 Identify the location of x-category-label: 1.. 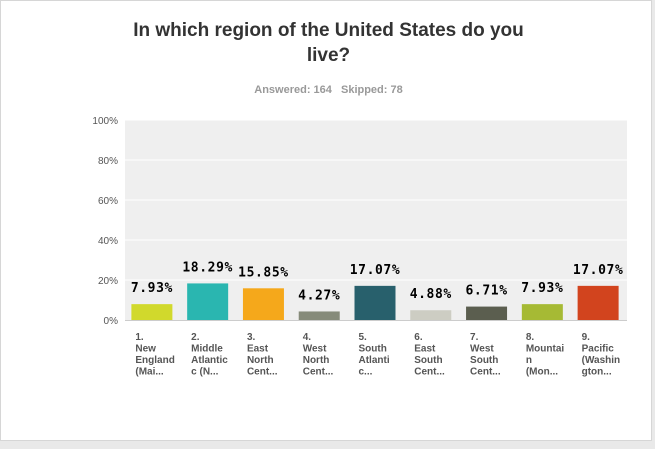
(139, 337).